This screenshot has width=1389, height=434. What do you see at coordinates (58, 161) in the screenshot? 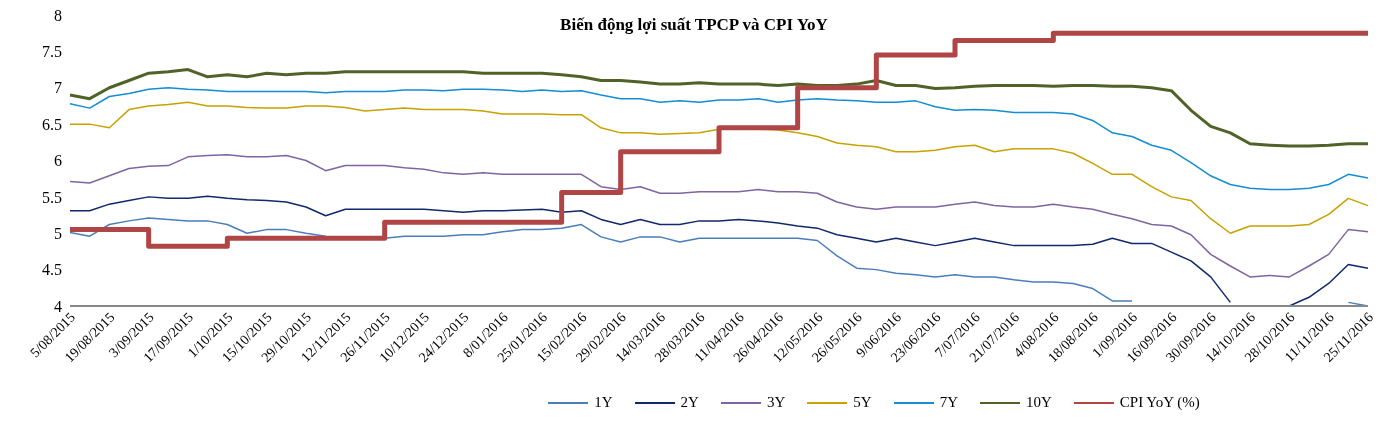
I see `y-tick-label: 6` at bounding box center [58, 161].